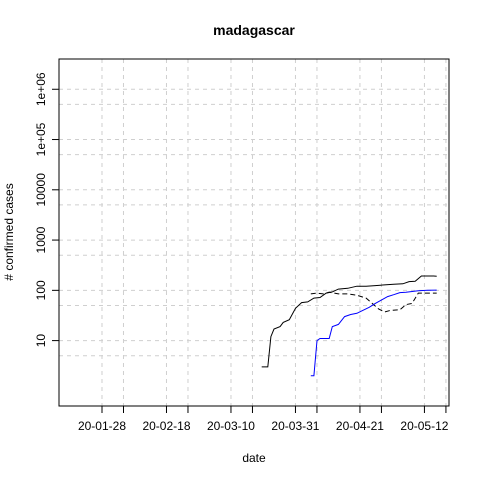 This screenshot has width=480, height=480. What do you see at coordinates (295, 426) in the screenshot?
I see `x-tick-label: 20-03-31` at bounding box center [295, 426].